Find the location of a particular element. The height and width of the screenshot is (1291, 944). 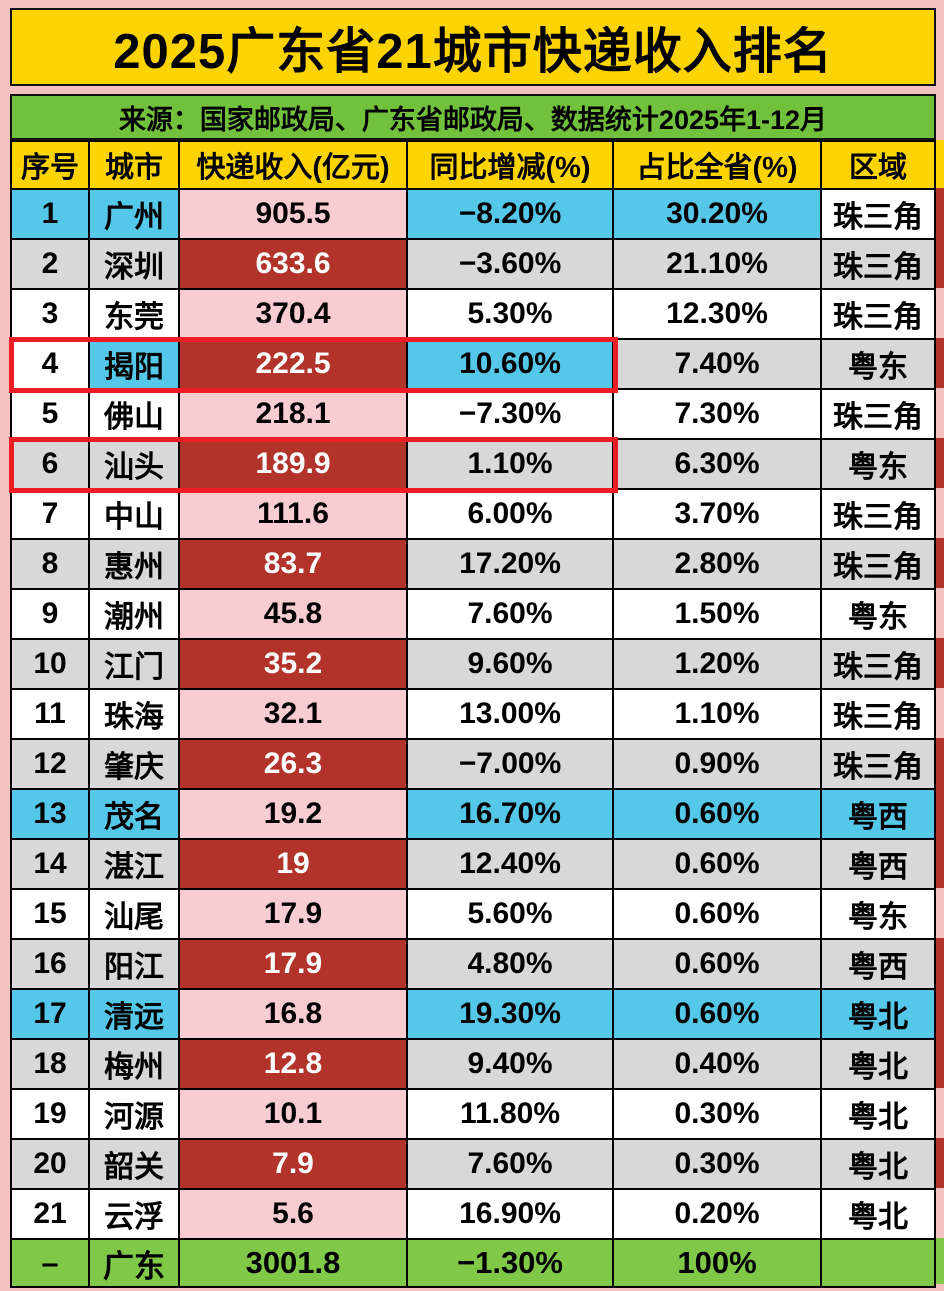

edge-strip is located at coordinates (940, 712).